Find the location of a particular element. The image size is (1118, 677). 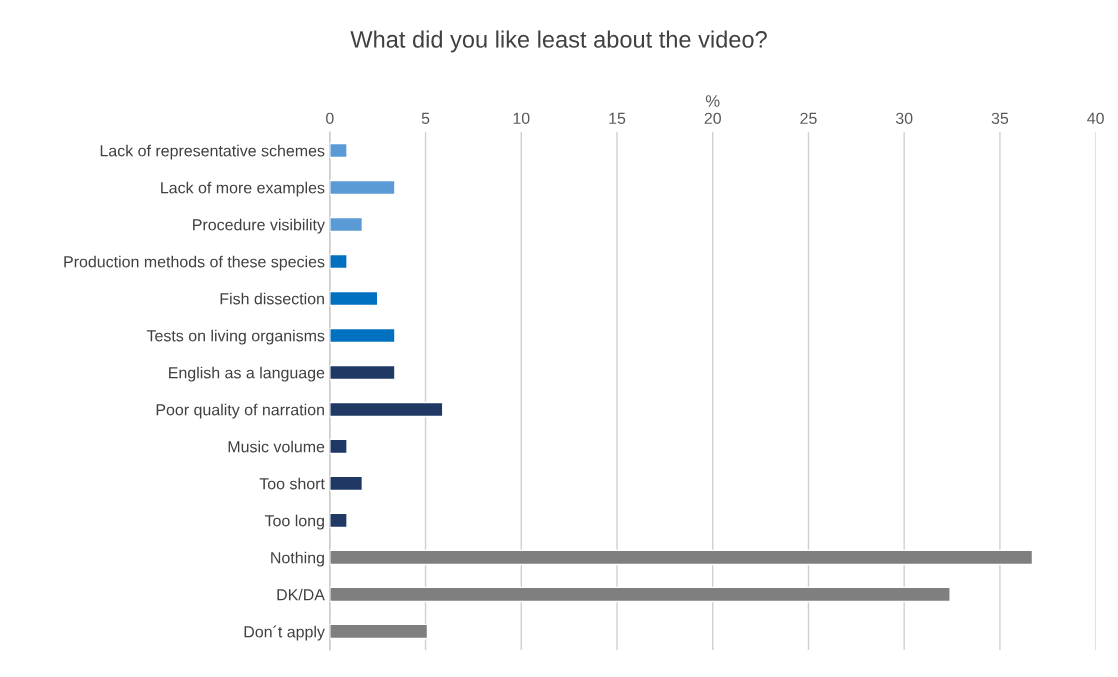

y-tick-label: Nothing is located at coordinates (297, 559).